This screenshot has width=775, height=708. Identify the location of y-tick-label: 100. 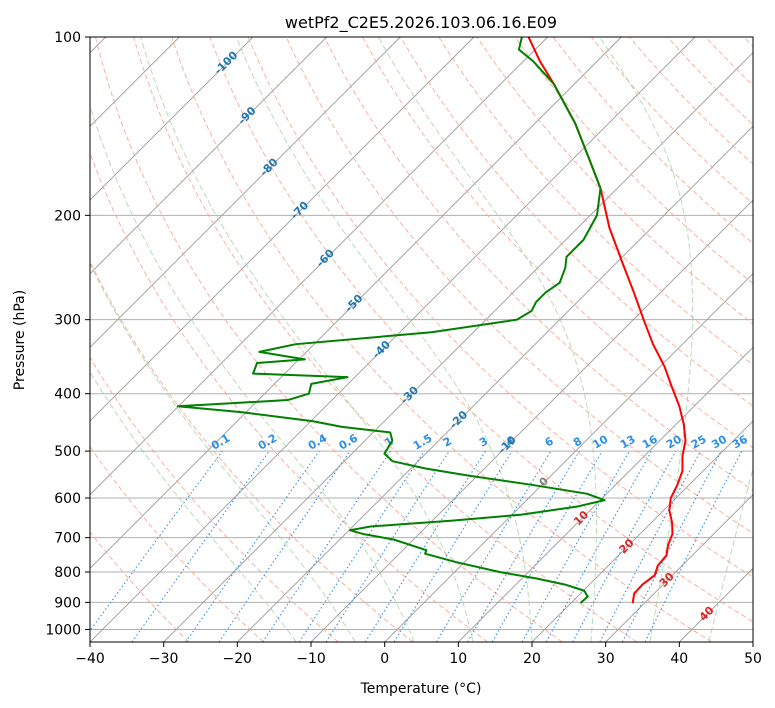
(67, 38).